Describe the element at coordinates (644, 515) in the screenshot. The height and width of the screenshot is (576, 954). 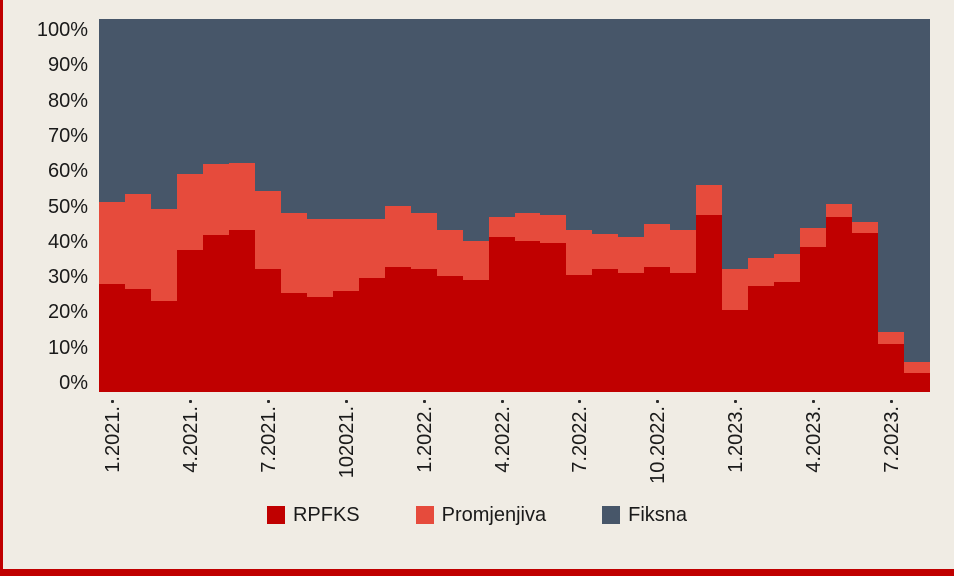
I see `legend-item-fiksna: Fiksna` at that location.